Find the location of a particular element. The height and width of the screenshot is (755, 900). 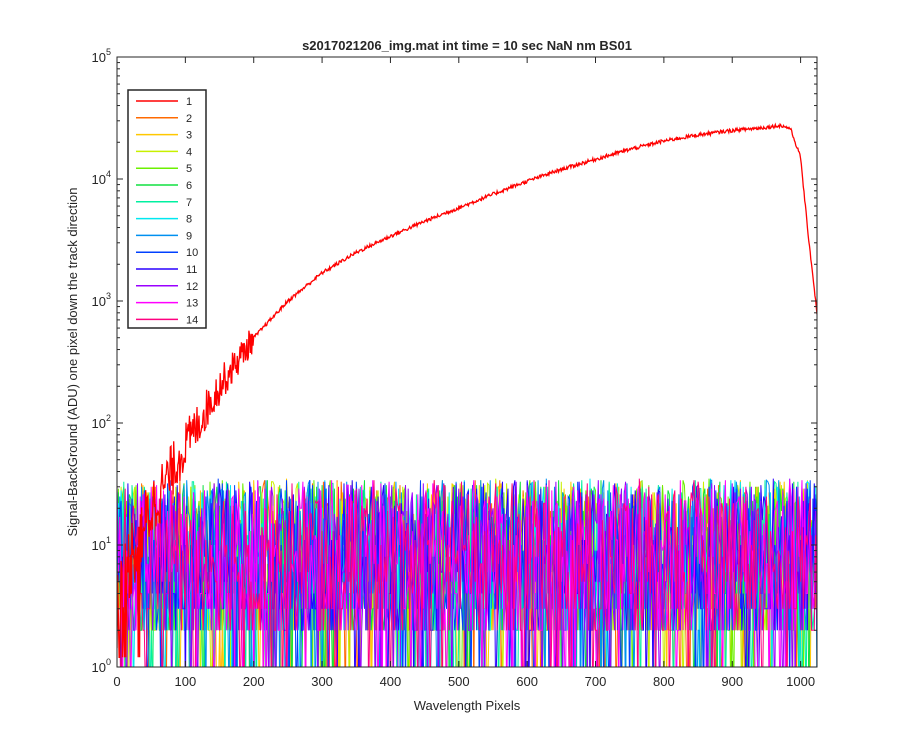

y-tick-exponent: 3 is located at coordinates (108, 296).